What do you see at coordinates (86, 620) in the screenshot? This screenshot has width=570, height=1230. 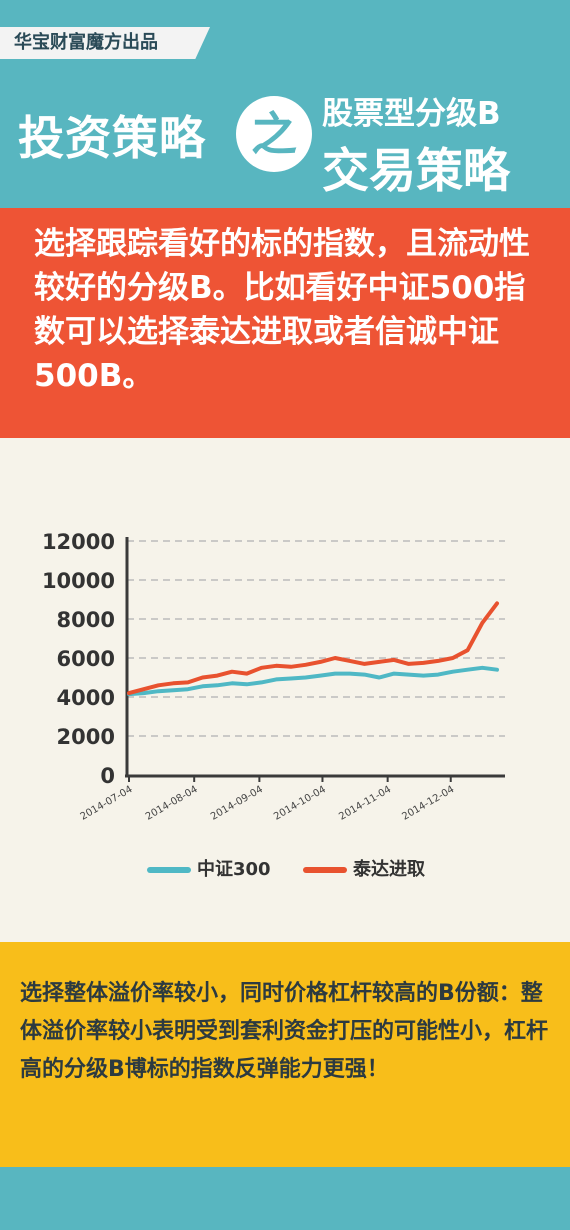 I see `y-tick-label: 8000` at bounding box center [86, 620].